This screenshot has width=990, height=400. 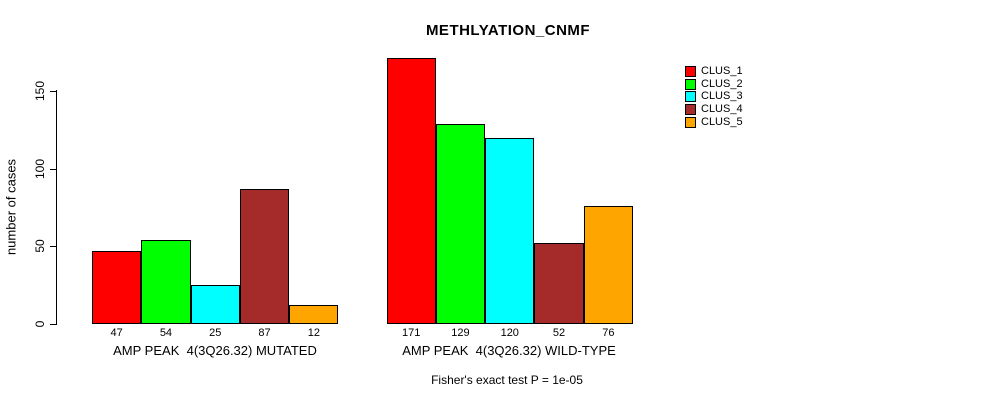 I want to click on bar-clus_5-group1, so click(x=314, y=314).